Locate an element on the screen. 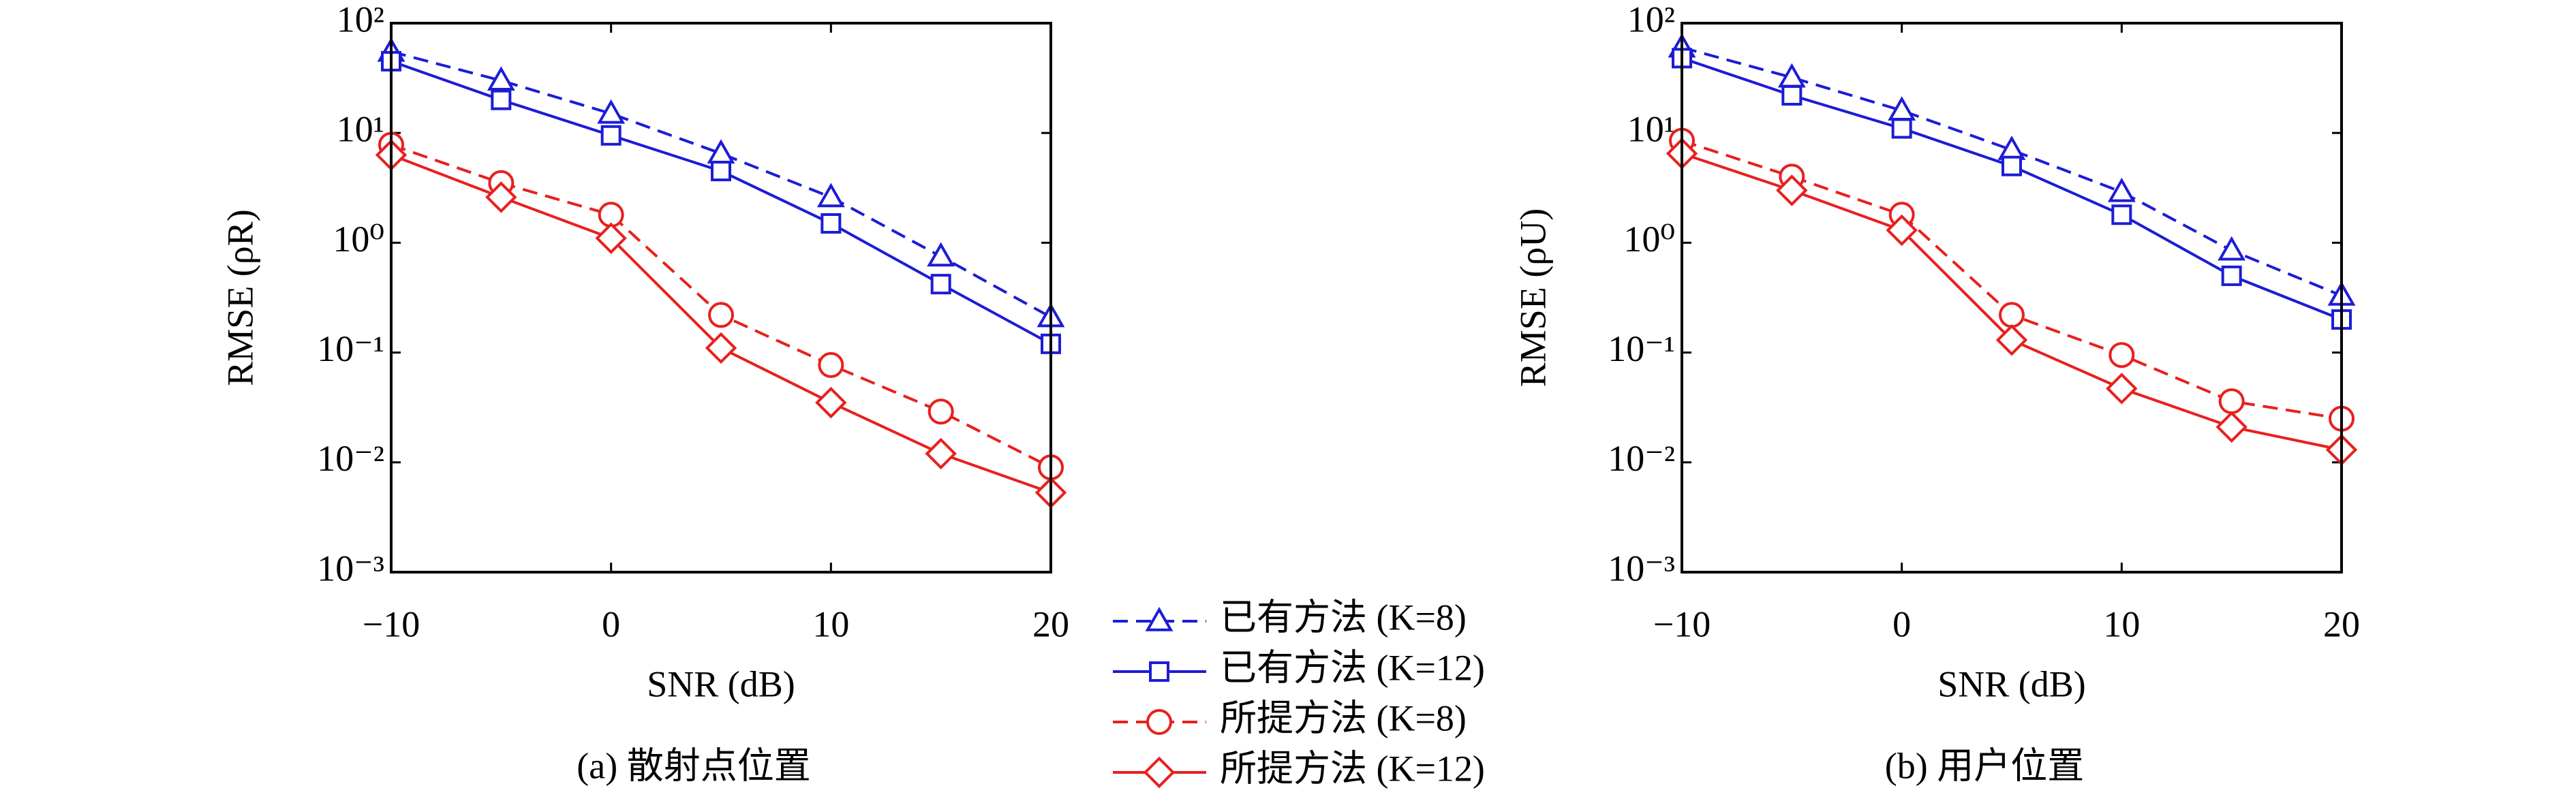  legend-label: 所提方法 (K=8) is located at coordinates (1343, 717).